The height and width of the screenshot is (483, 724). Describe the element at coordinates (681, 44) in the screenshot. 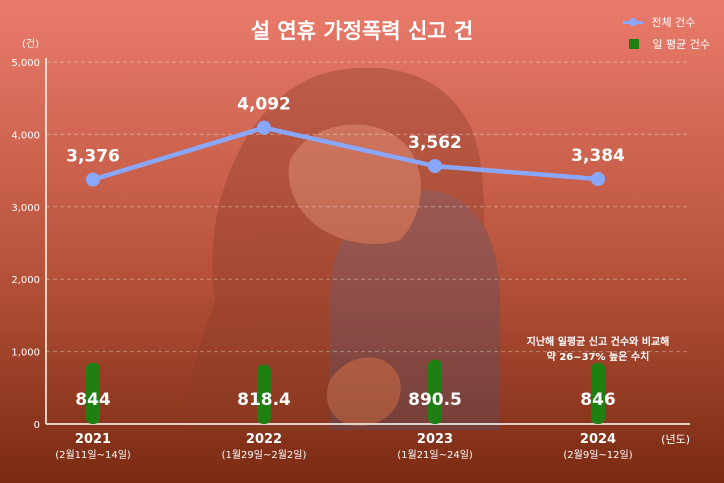

I see `legend-label-daily: 일 평균 건수` at that location.